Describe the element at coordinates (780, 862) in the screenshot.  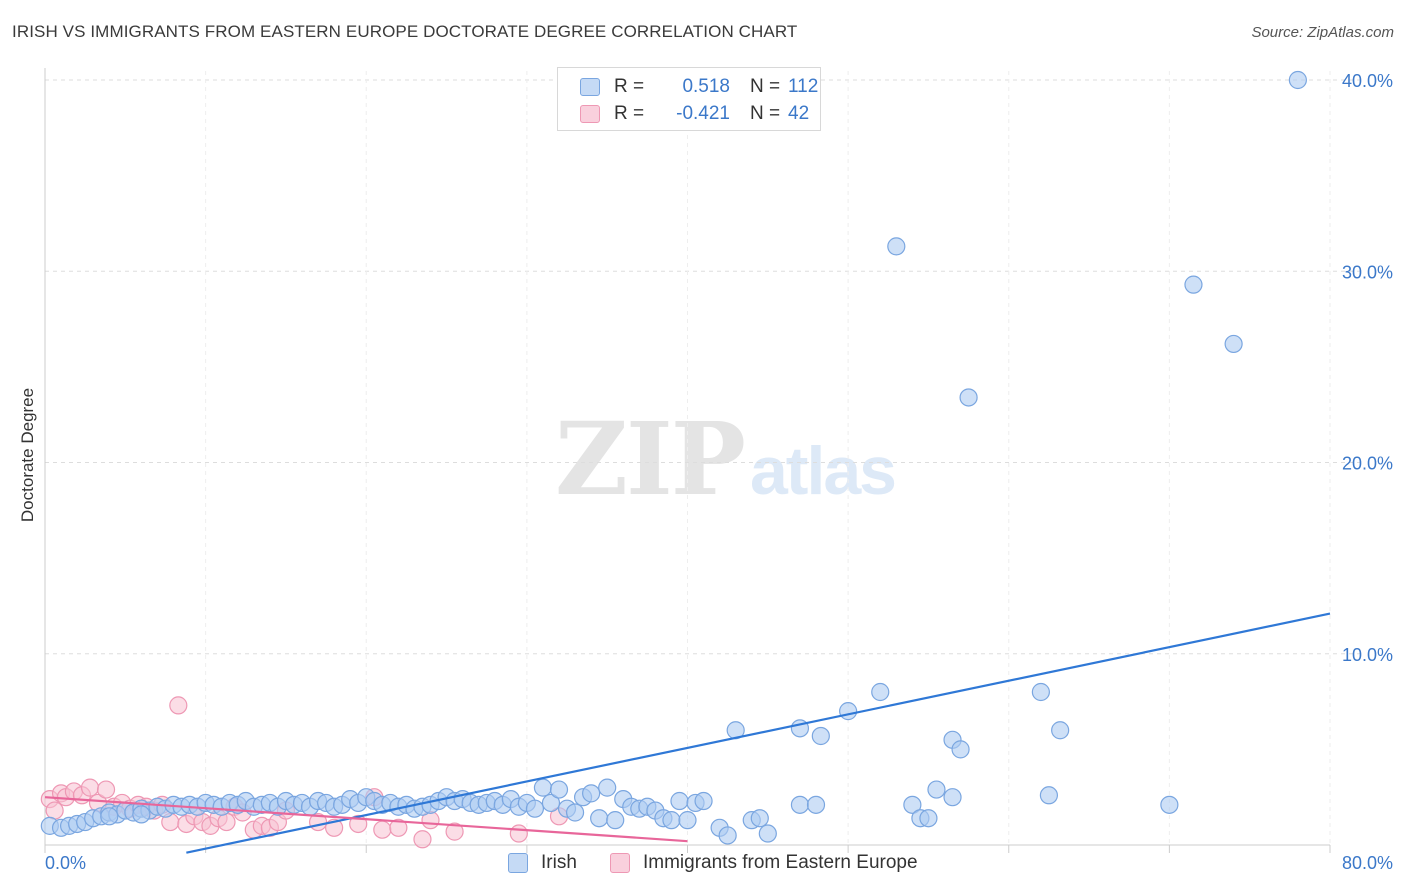
I see `legend-label-eastern-europe: Immigrants from Eastern Europe` at that location.